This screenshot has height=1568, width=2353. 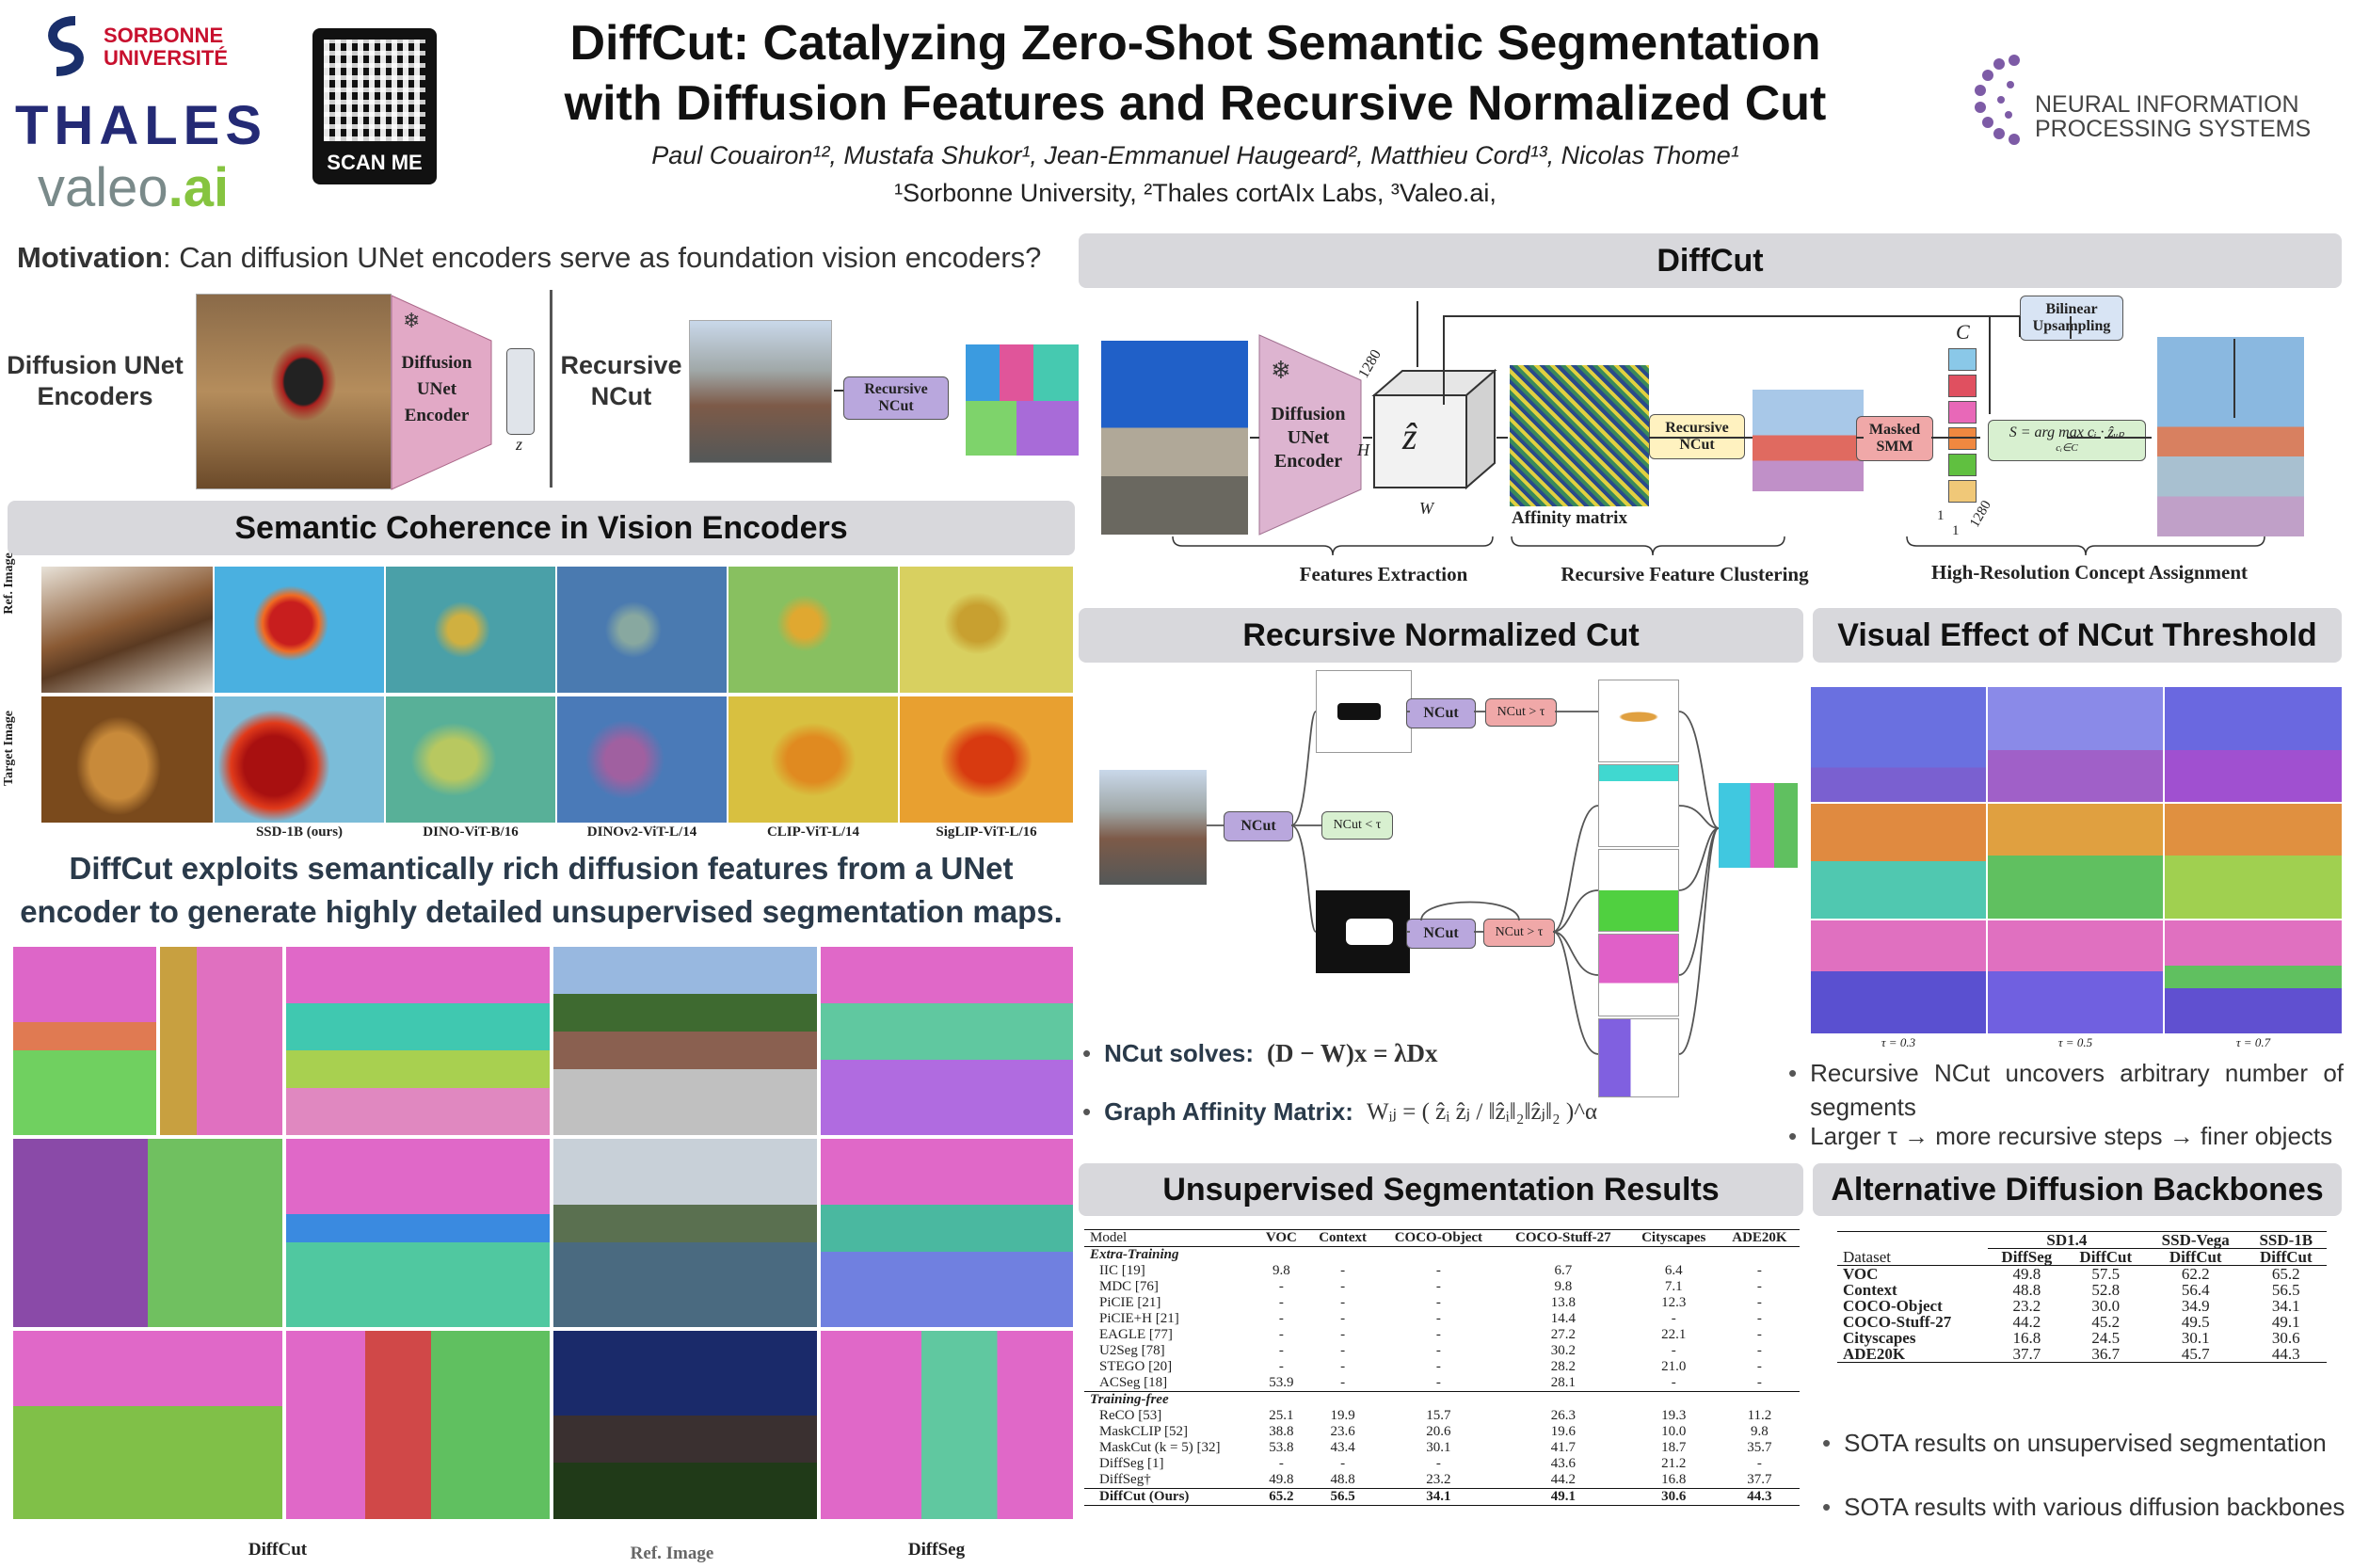 What do you see at coordinates (641, 832) in the screenshot?
I see `coherence-caption-2: DINOv2-ViT-L/14` at bounding box center [641, 832].